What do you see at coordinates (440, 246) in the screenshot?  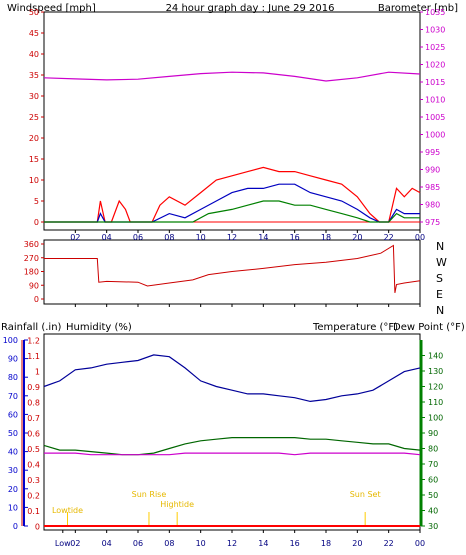 I see `compass-n-top: N` at bounding box center [440, 246].